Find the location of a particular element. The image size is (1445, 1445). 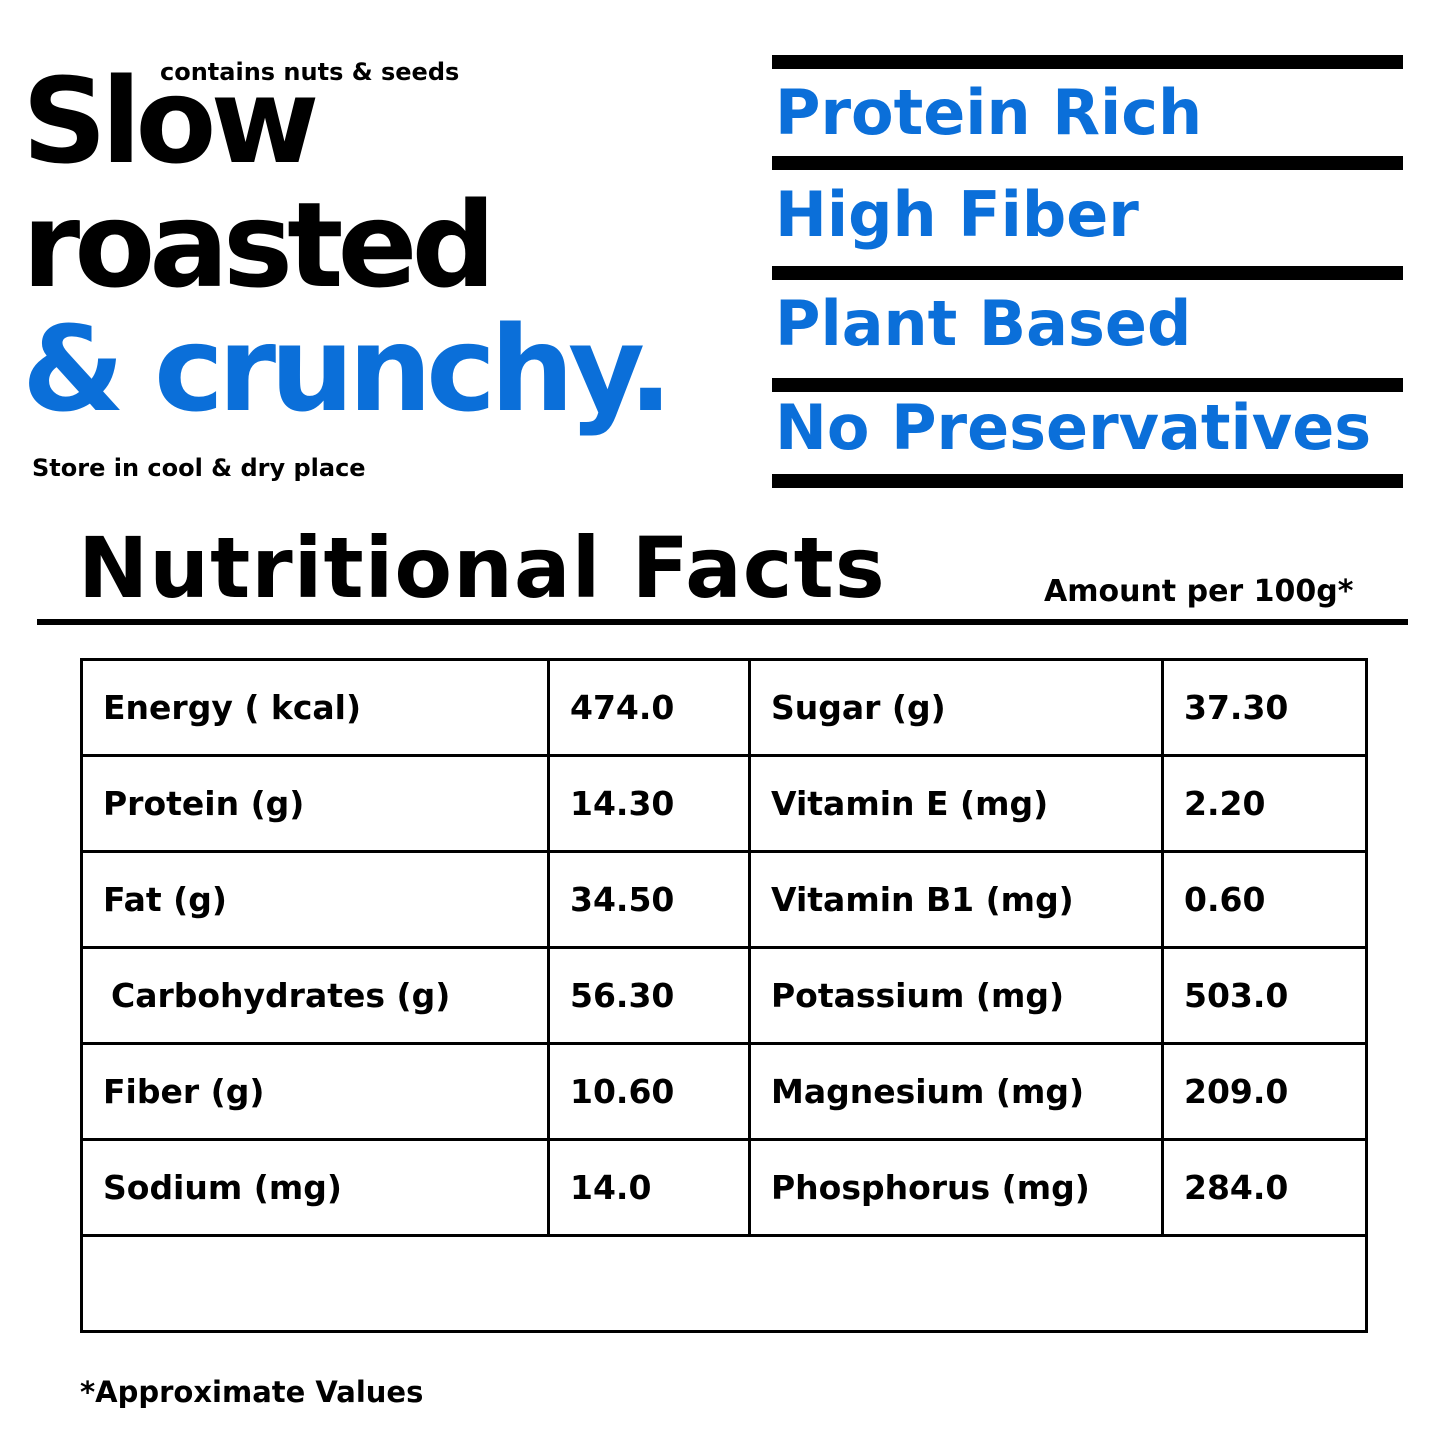

nutrient-label: Protein (g) is located at coordinates (315, 803).